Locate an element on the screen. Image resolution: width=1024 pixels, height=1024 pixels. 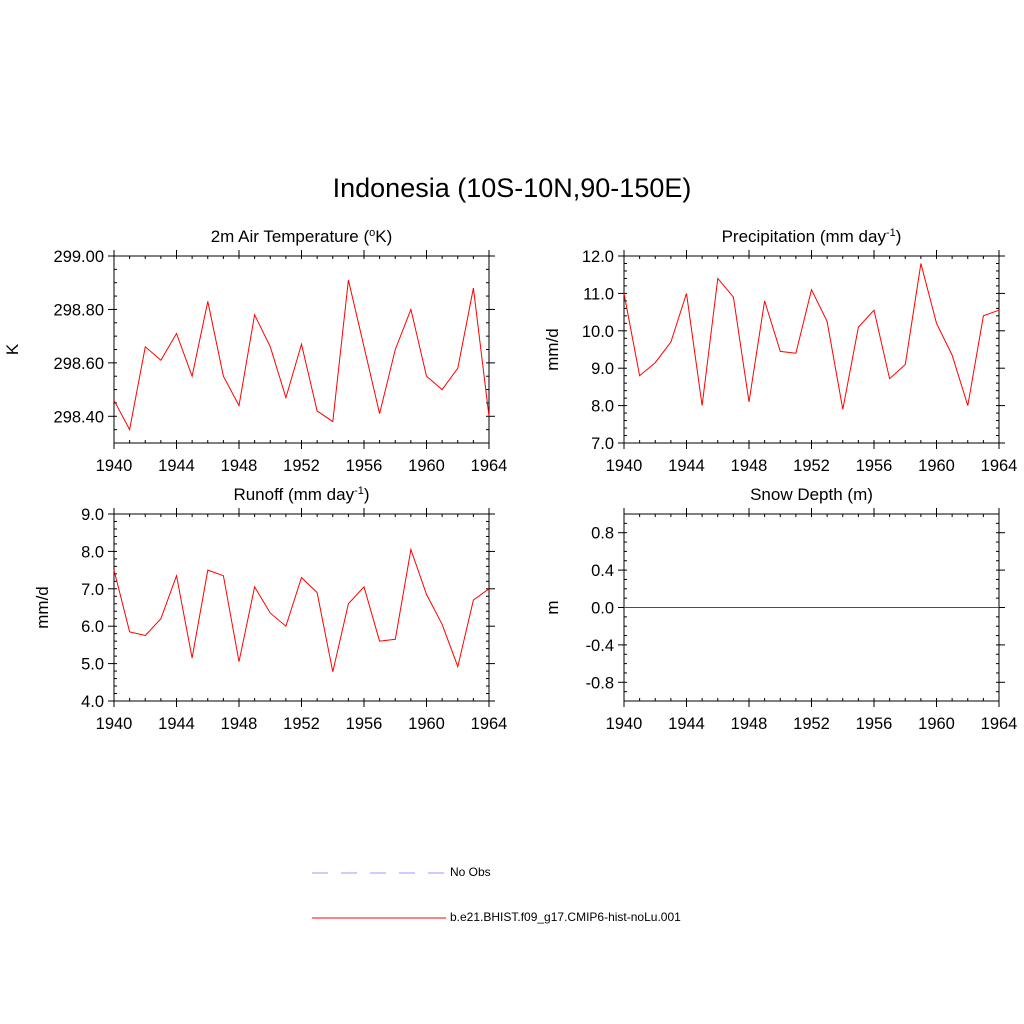
y-tick-label: 298.80 is located at coordinates (79, 310).